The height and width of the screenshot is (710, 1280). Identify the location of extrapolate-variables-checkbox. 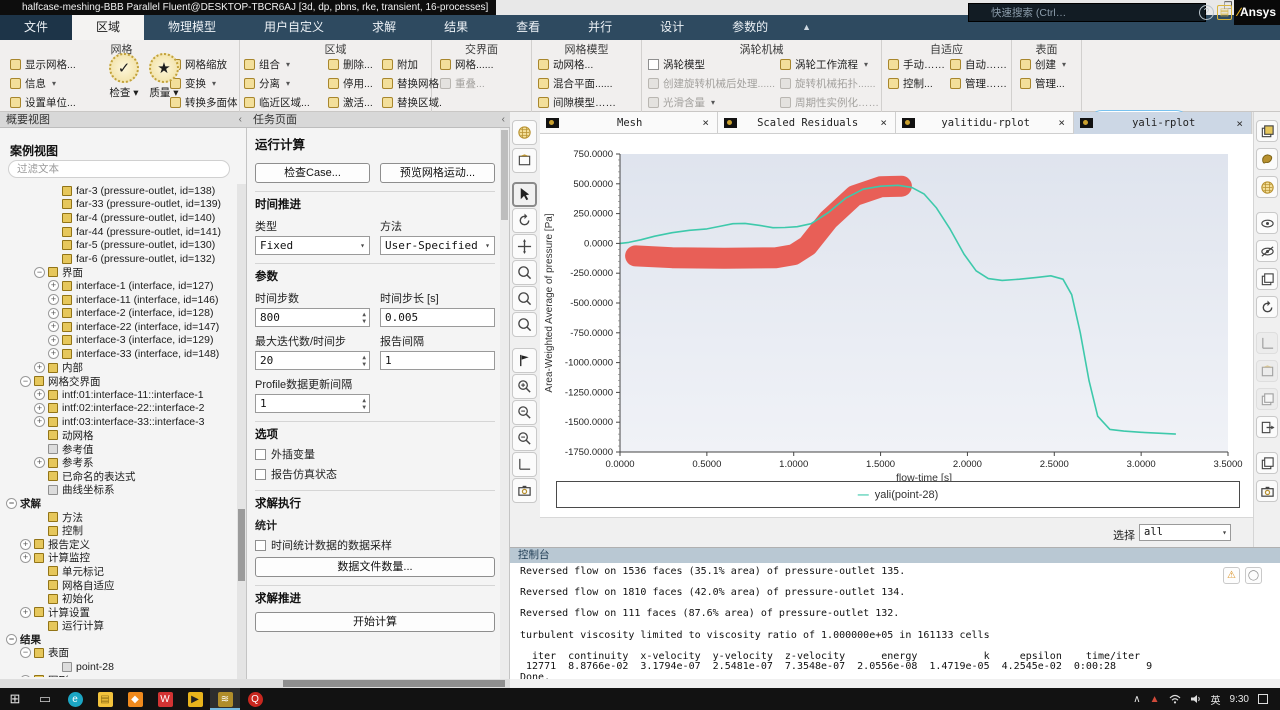
(260, 454).